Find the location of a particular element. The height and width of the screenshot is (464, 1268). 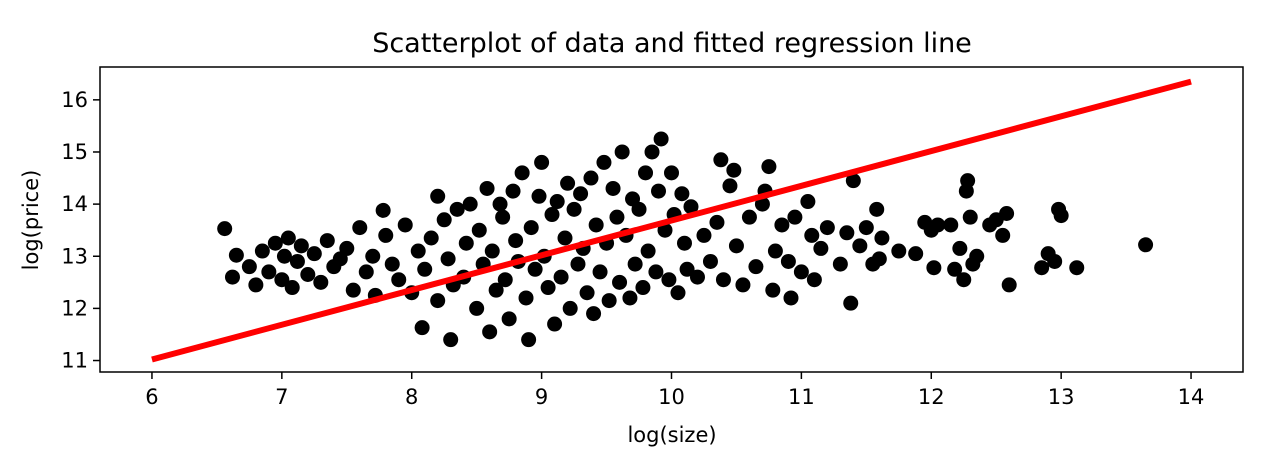

x-axis-label: log(size) is located at coordinates (671, 435).